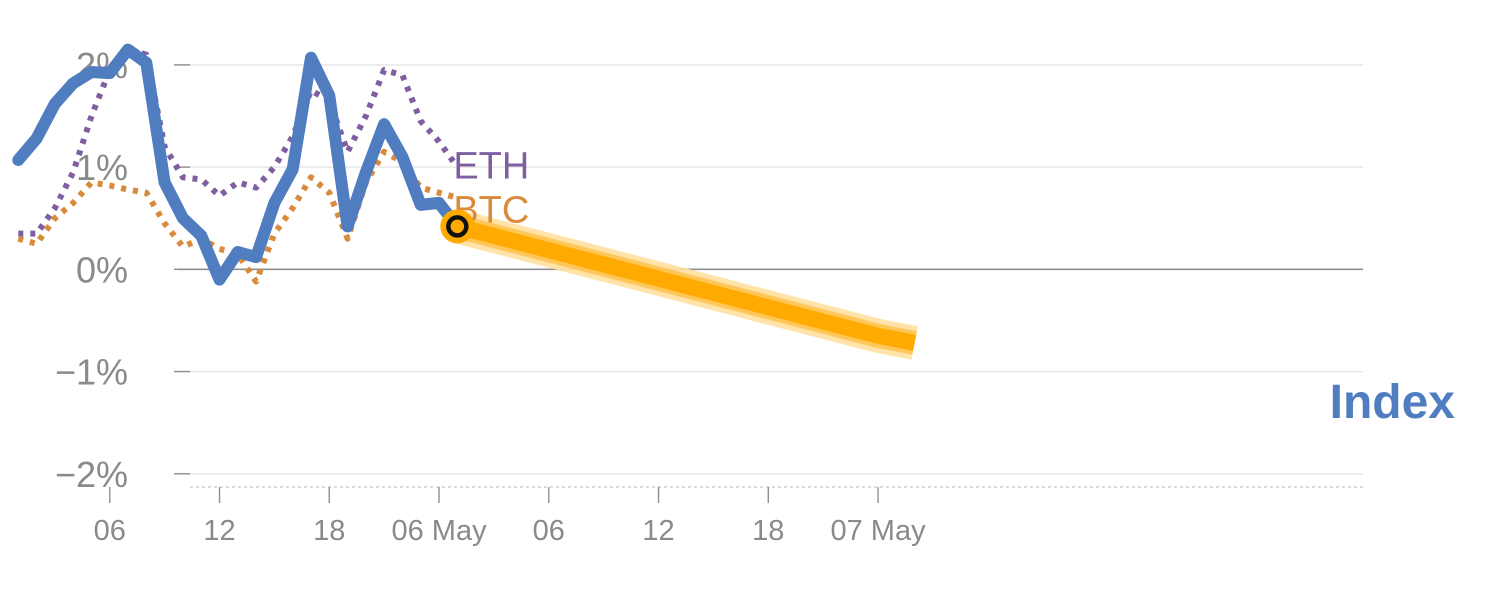 The width and height of the screenshot is (1500, 600). I want to click on series-line-btc, so click(238, 216).